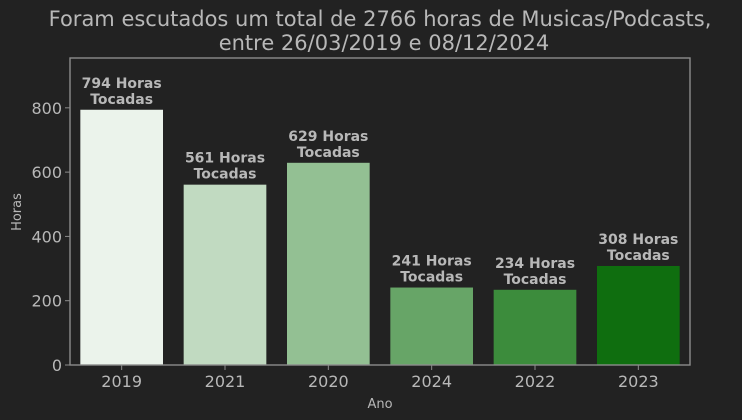  Describe the element at coordinates (328, 381) in the screenshot. I see `x-tick-label-2020: 2020` at that location.